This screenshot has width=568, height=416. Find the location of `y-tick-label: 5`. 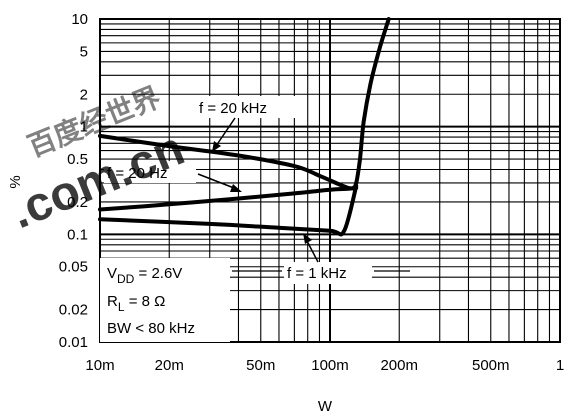

y-tick-label: 5 is located at coordinates (84, 51).